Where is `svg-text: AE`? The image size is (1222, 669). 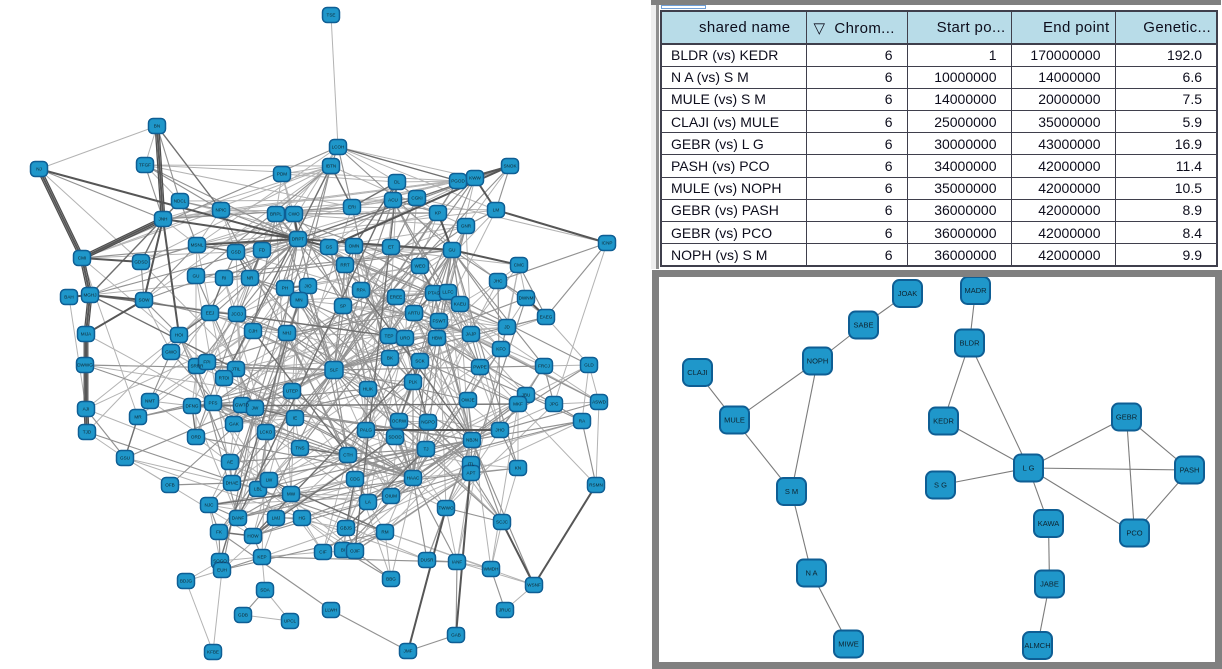
svg-text: AE is located at coordinates (230, 462).